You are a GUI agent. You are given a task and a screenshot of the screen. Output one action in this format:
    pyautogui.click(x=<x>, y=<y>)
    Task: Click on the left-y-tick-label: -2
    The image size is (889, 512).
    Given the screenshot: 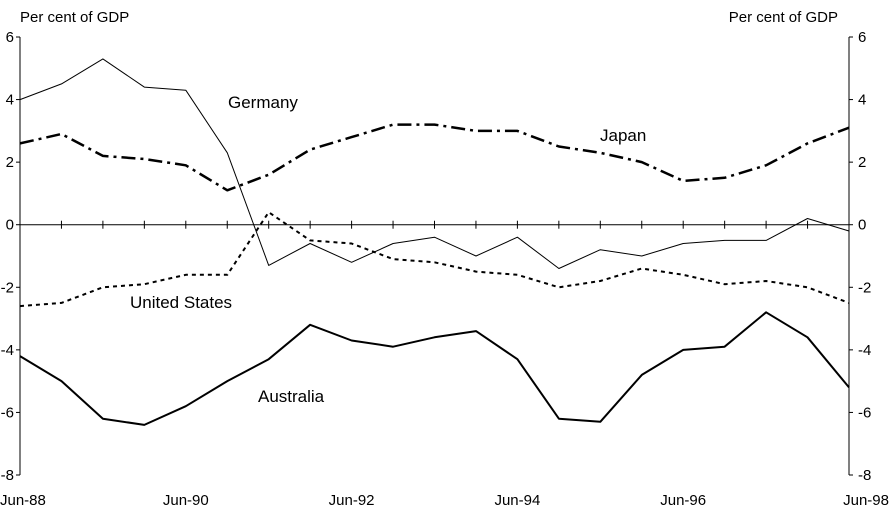 What is the action you would take?
    pyautogui.click(x=7, y=287)
    